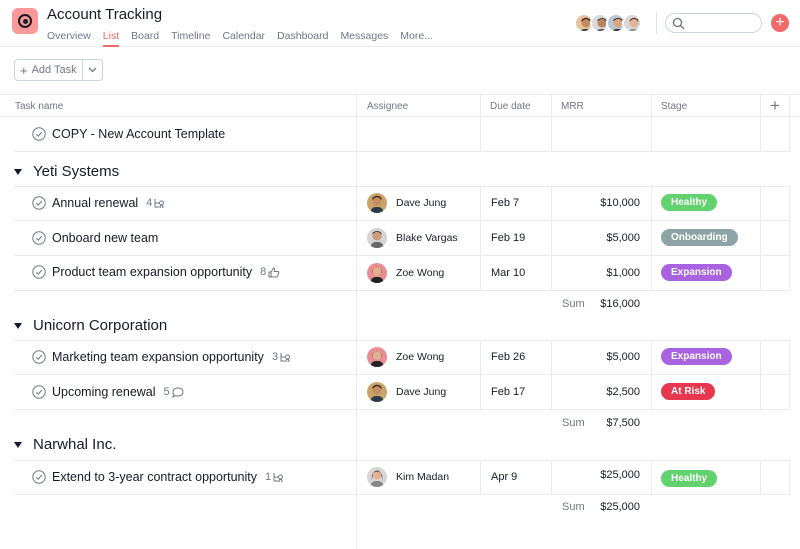  I want to click on section-header: Yeti Systems, so click(66, 171).